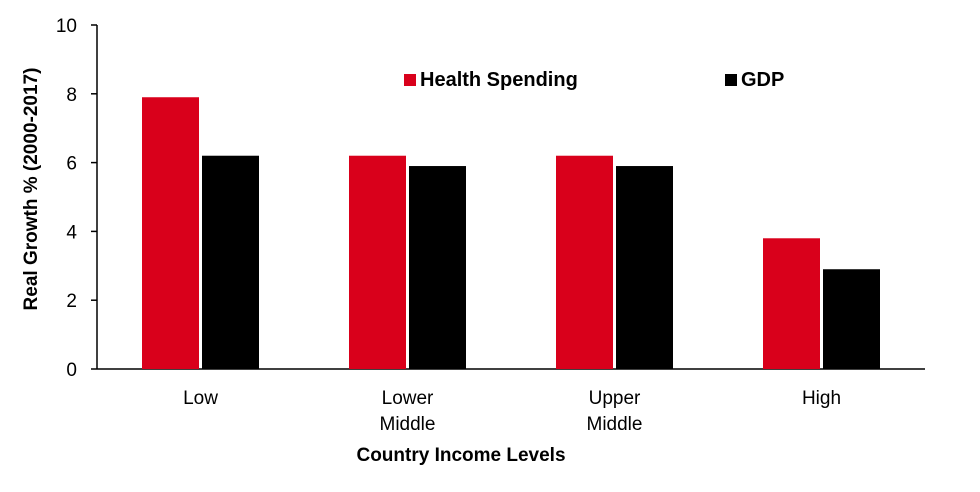  I want to click on x-tick-label: High, so click(821, 398).